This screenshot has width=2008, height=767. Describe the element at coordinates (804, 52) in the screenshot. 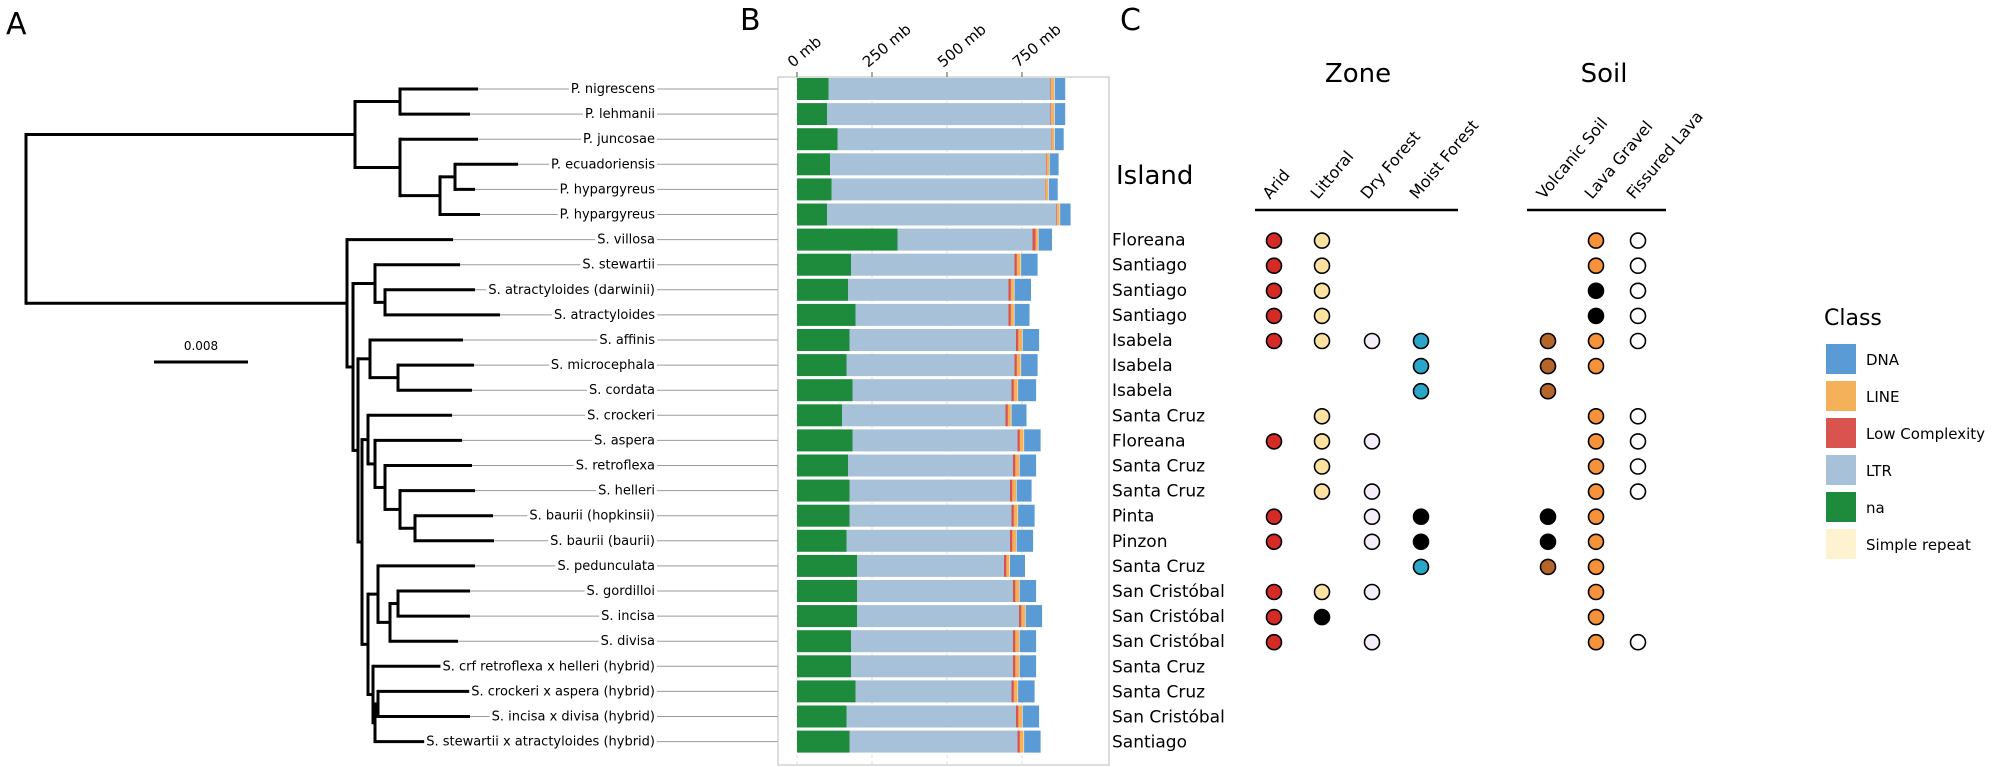

I see `x-tick-label: 0 mb` at that location.